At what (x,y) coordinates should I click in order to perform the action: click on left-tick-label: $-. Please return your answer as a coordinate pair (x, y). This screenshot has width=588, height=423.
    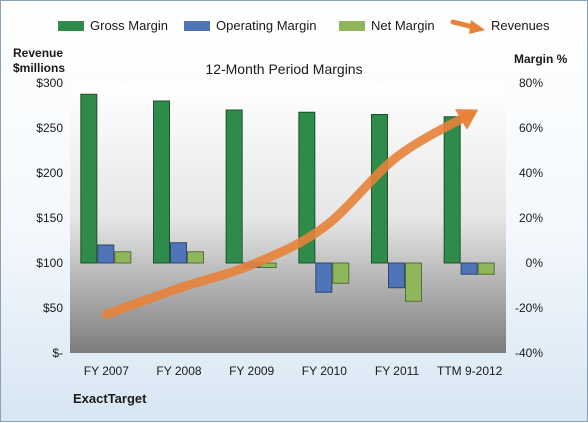
    Looking at the image, I should click on (57, 353).